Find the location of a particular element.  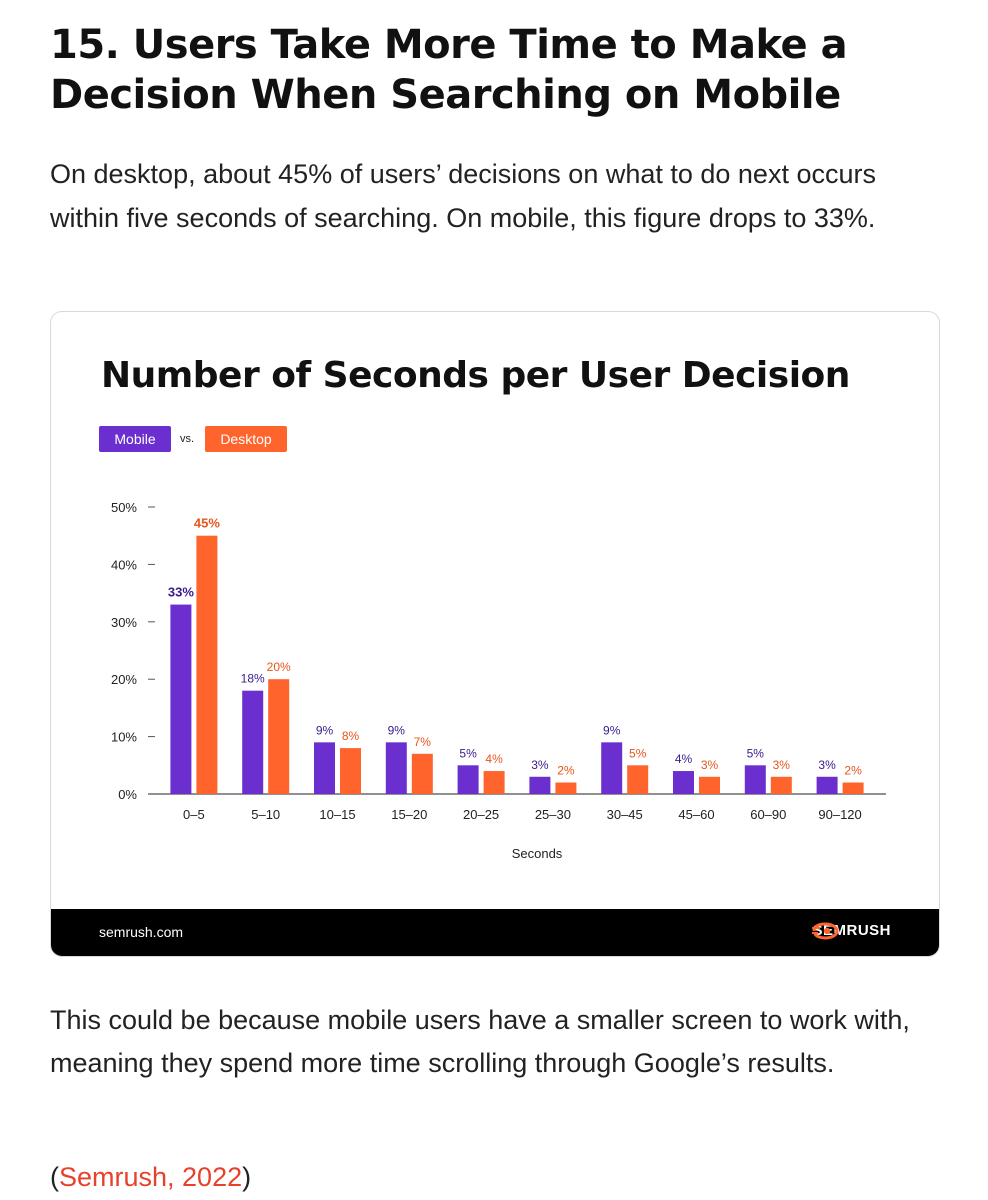

footer-brand: SEMRUSH is located at coordinates (851, 931).